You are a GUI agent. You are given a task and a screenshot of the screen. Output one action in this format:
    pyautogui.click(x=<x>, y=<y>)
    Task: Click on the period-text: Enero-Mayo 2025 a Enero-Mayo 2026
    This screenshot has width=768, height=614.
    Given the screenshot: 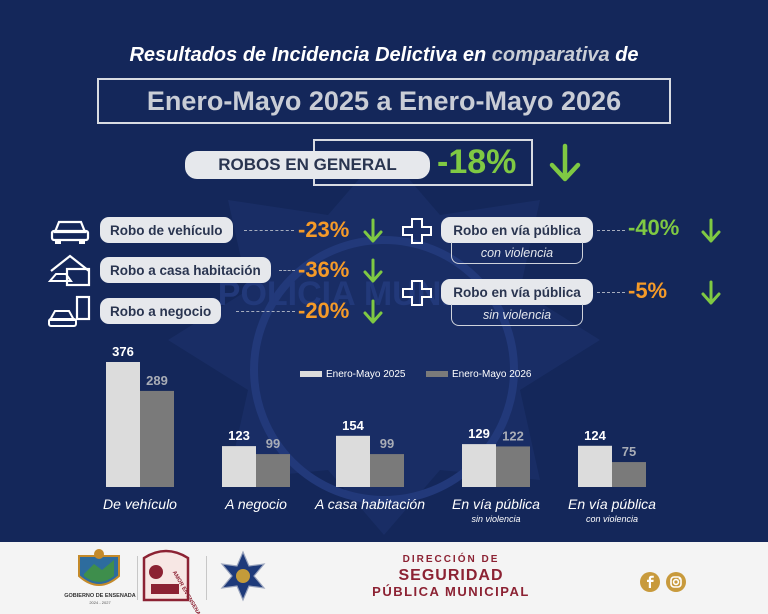 What is the action you would take?
    pyautogui.click(x=384, y=100)
    